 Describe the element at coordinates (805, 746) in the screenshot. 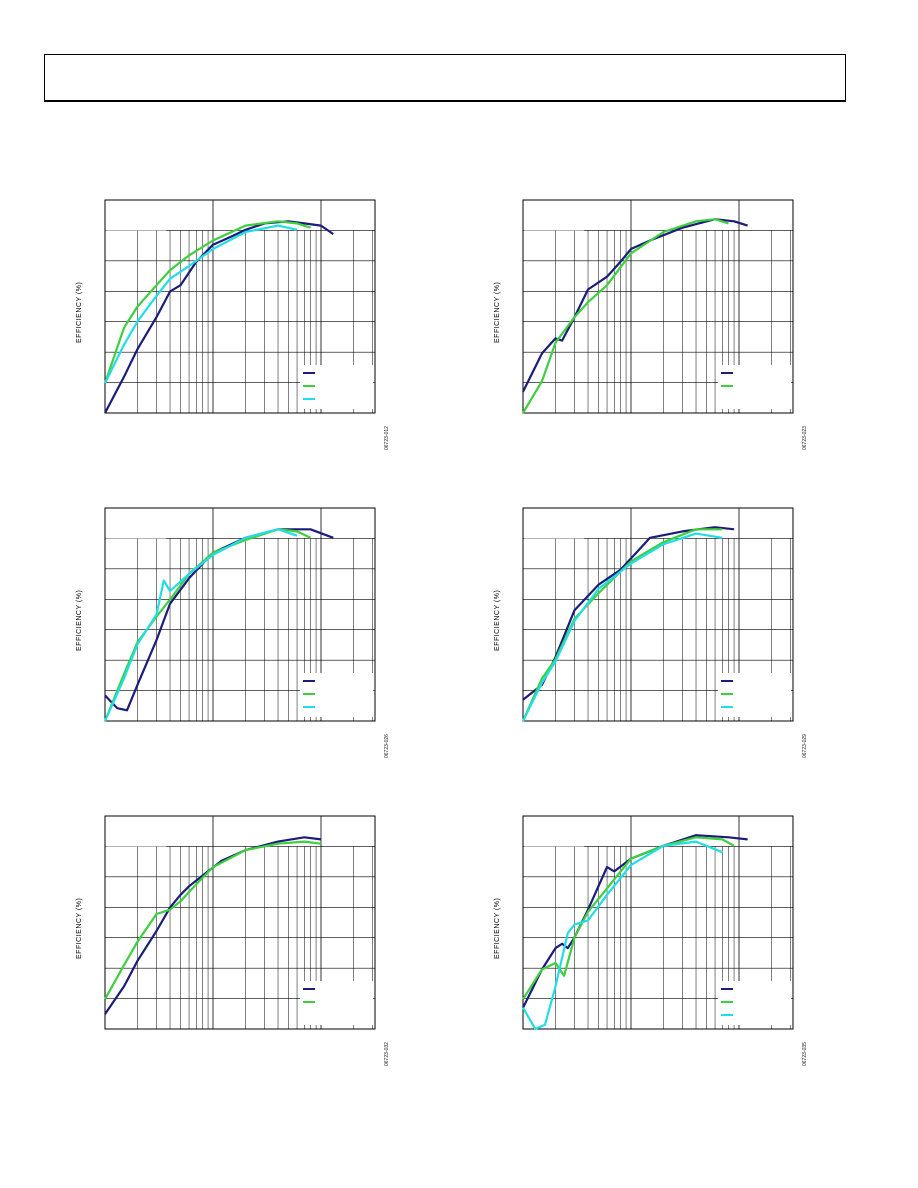

I see `figure-code: 06723-029` at that location.